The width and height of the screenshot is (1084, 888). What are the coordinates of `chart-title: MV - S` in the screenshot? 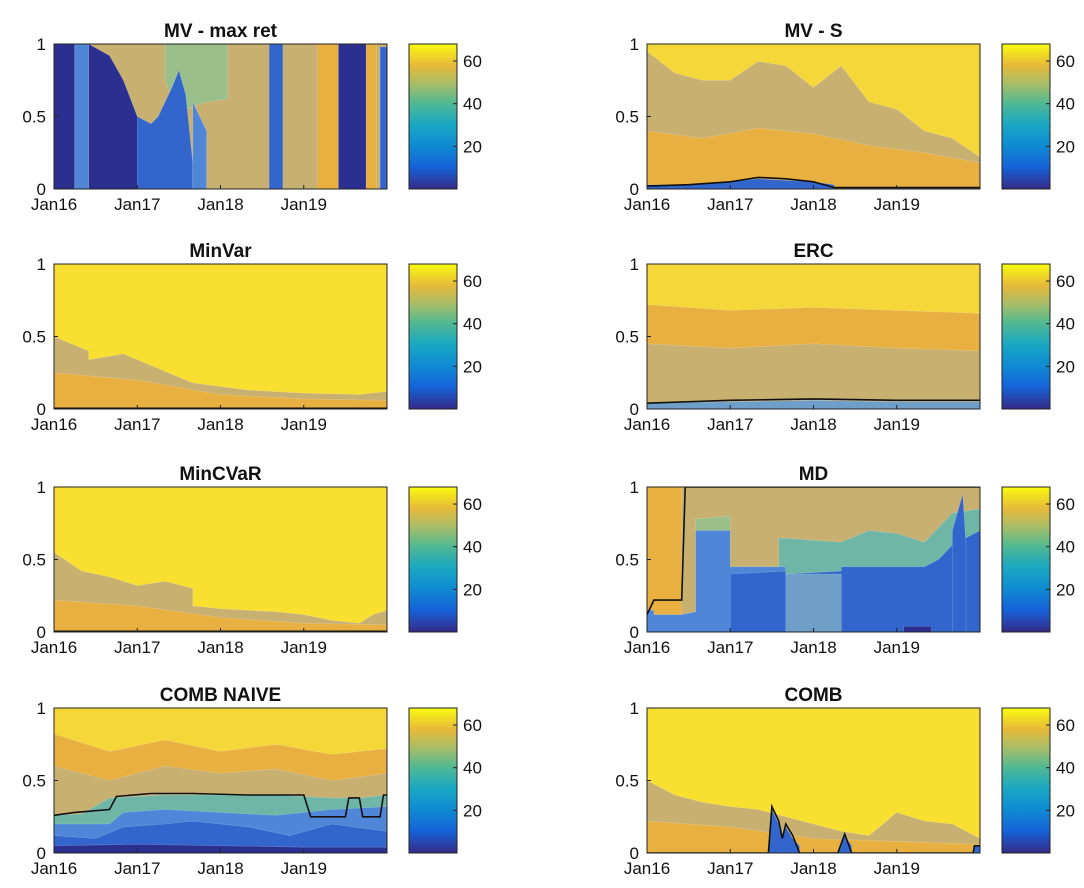 It's located at (813, 31).